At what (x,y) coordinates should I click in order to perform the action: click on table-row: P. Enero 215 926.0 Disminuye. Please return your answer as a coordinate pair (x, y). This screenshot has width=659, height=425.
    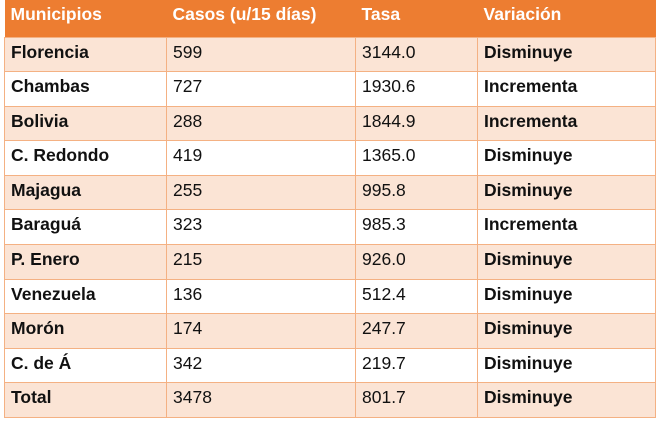
    Looking at the image, I should click on (330, 262).